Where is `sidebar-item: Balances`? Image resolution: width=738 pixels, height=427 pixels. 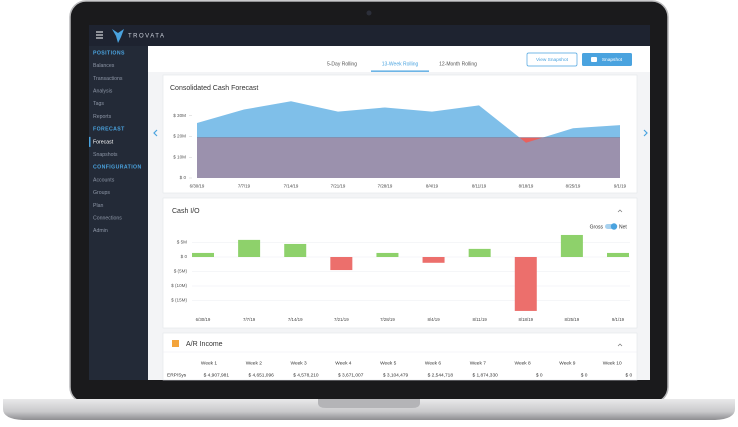
sidebar-item: Balances is located at coordinates (104, 66).